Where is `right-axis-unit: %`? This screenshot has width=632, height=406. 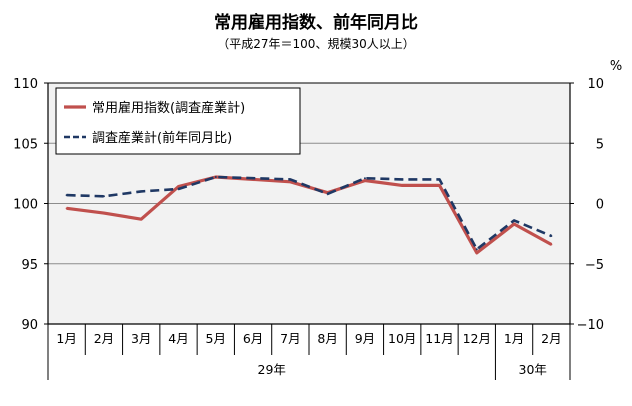
right-axis-unit: % is located at coordinates (616, 66).